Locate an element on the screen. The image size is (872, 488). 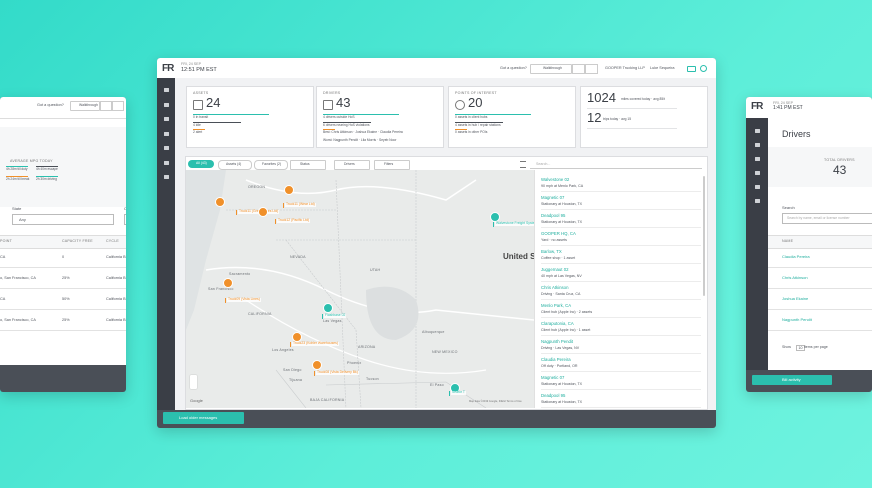
card: ASSETS 24 0 in transit 4 idle 2 alert is located at coordinates (250, 117).